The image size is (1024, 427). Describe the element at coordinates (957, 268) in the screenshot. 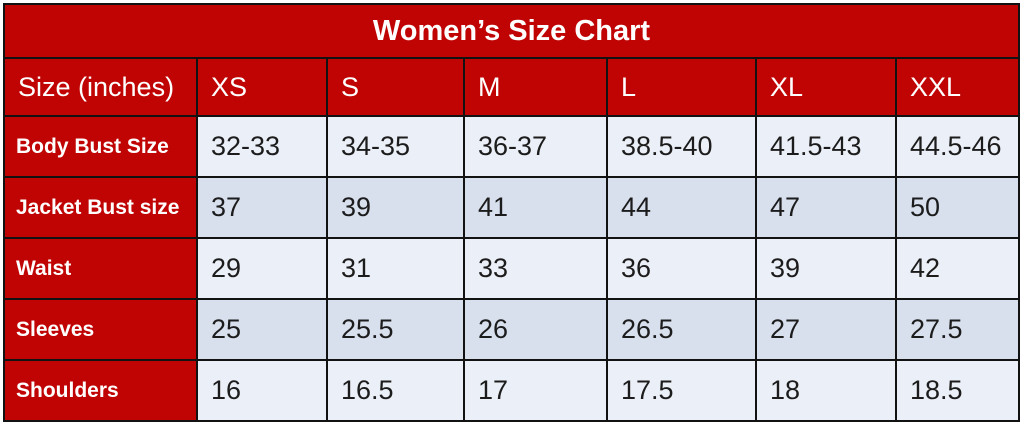

I see `cell-waist-xxl: 42` at that location.